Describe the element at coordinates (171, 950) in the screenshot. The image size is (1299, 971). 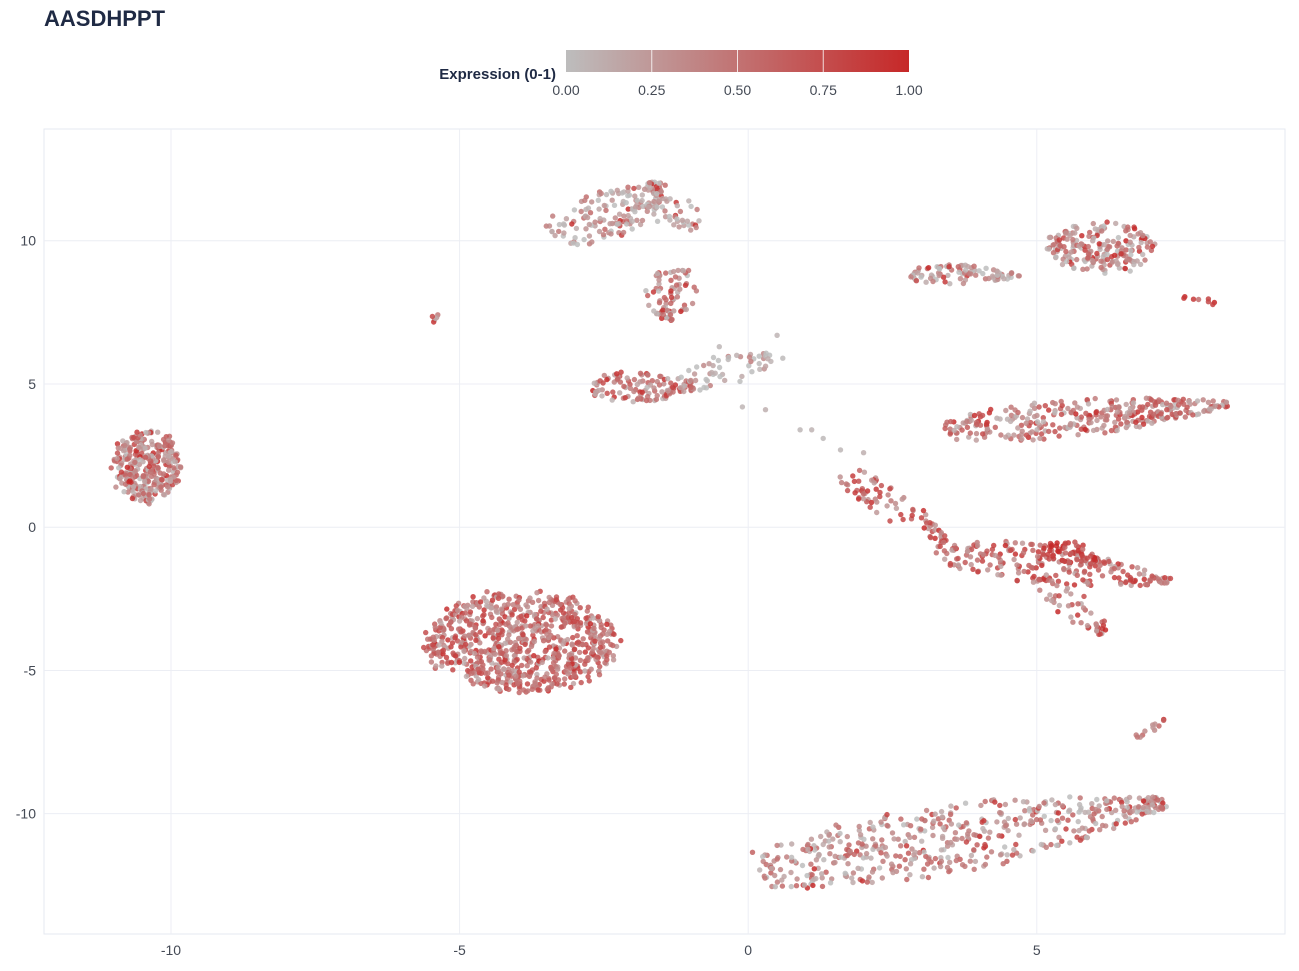
I see `x-tick-label: -10` at that location.